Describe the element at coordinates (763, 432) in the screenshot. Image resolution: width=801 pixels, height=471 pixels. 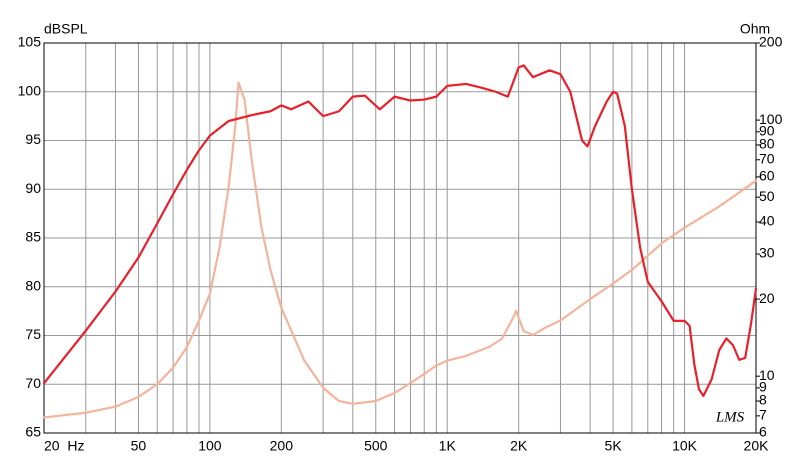
I see `y2-tick-label: 6` at that location.